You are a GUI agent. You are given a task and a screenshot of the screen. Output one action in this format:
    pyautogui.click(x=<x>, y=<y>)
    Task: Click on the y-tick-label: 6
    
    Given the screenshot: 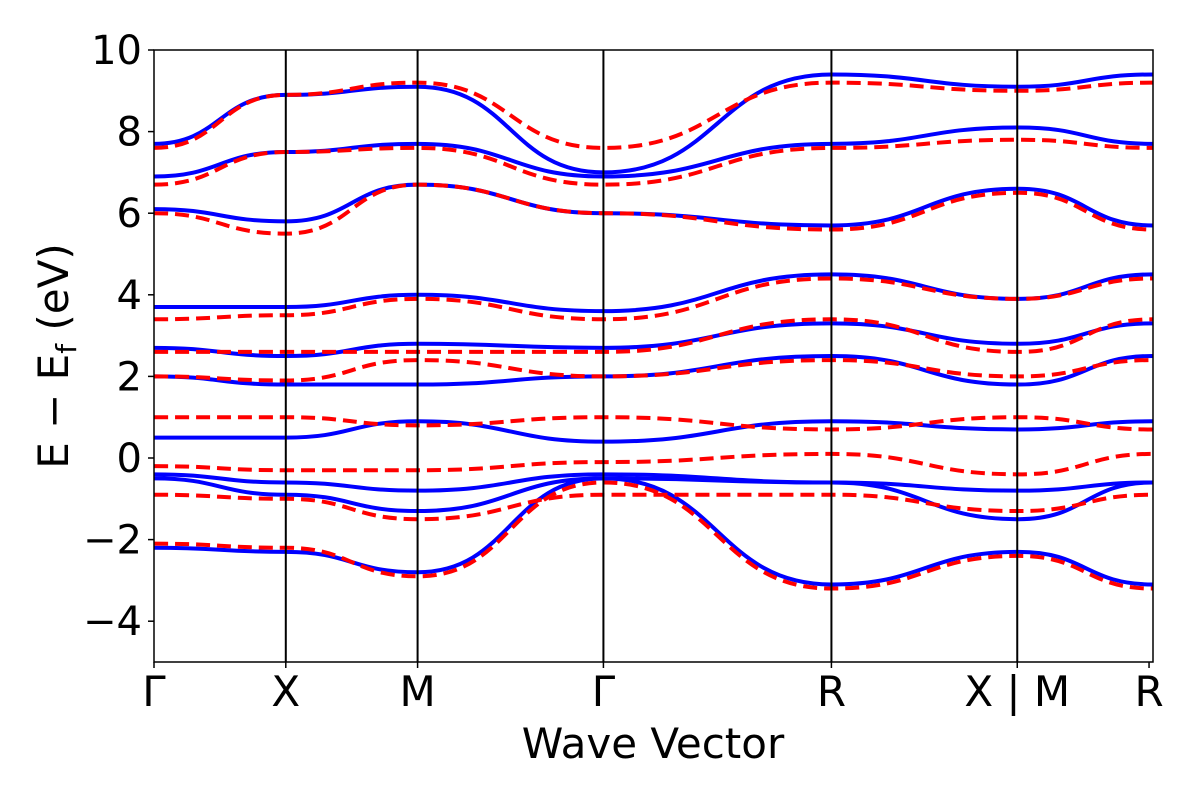 What is the action you would take?
    pyautogui.click(x=129, y=214)
    